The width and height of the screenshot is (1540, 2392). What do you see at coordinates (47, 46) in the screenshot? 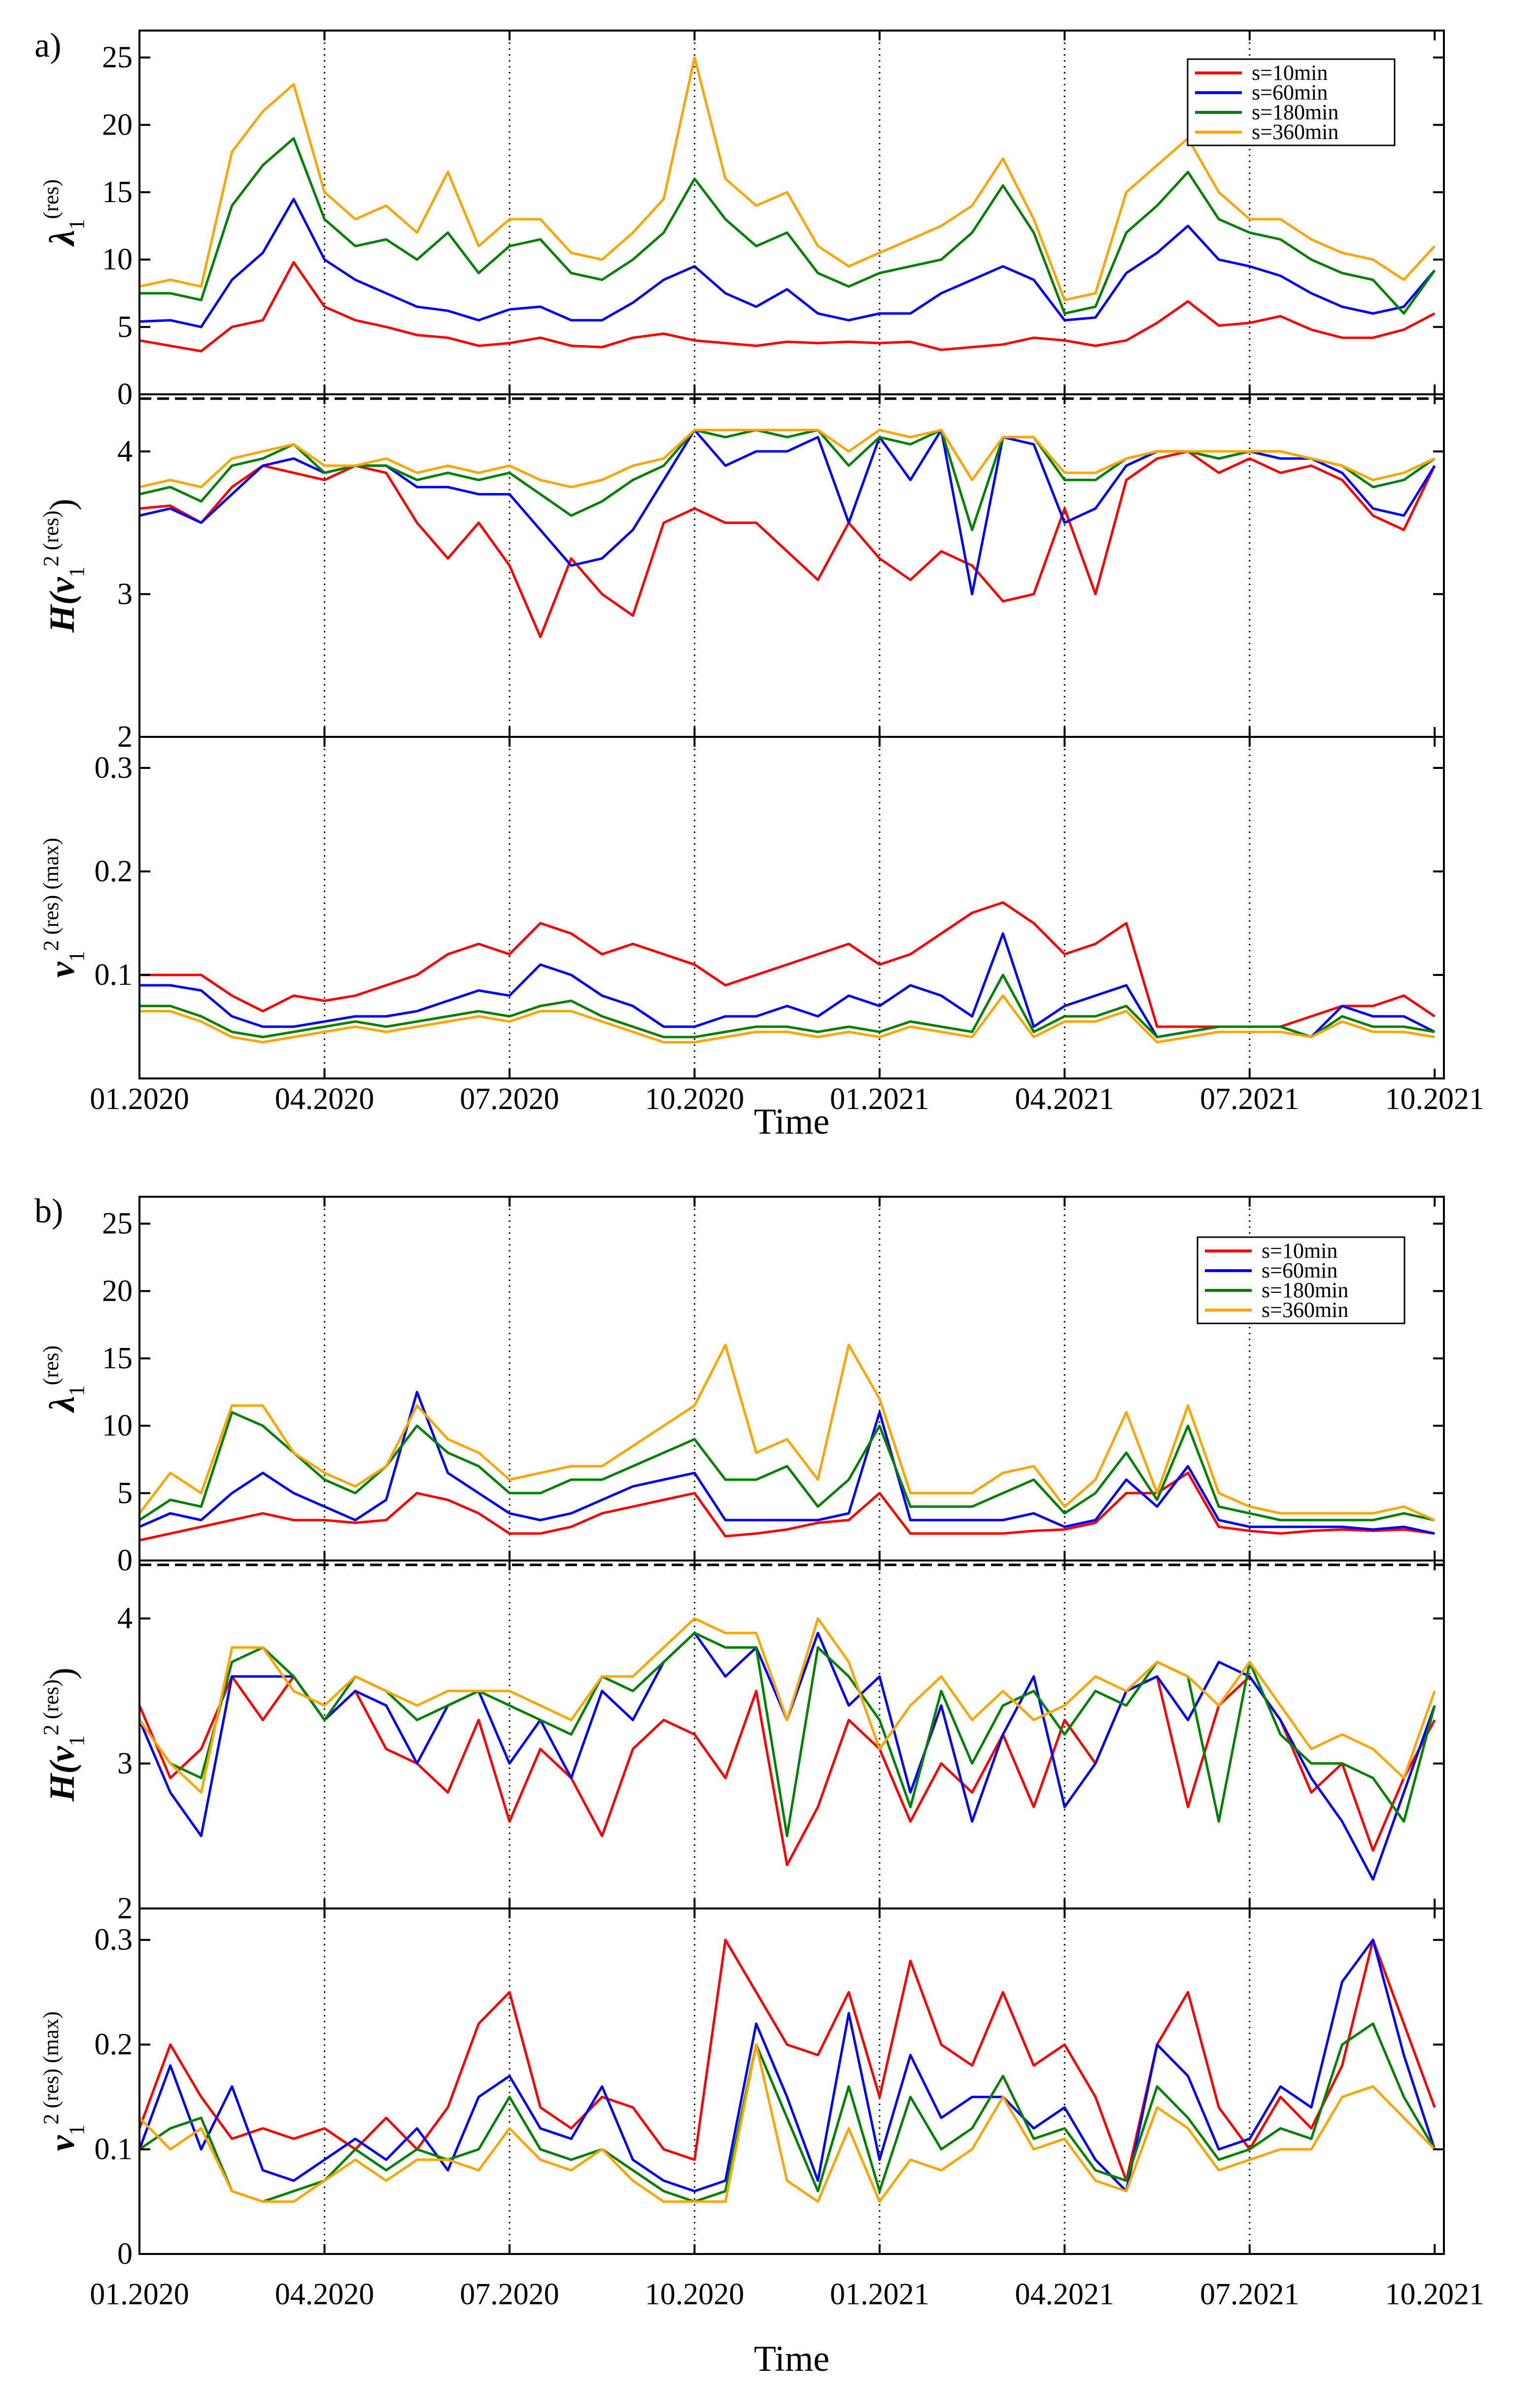
I see `panel-label: a)` at bounding box center [47, 46].